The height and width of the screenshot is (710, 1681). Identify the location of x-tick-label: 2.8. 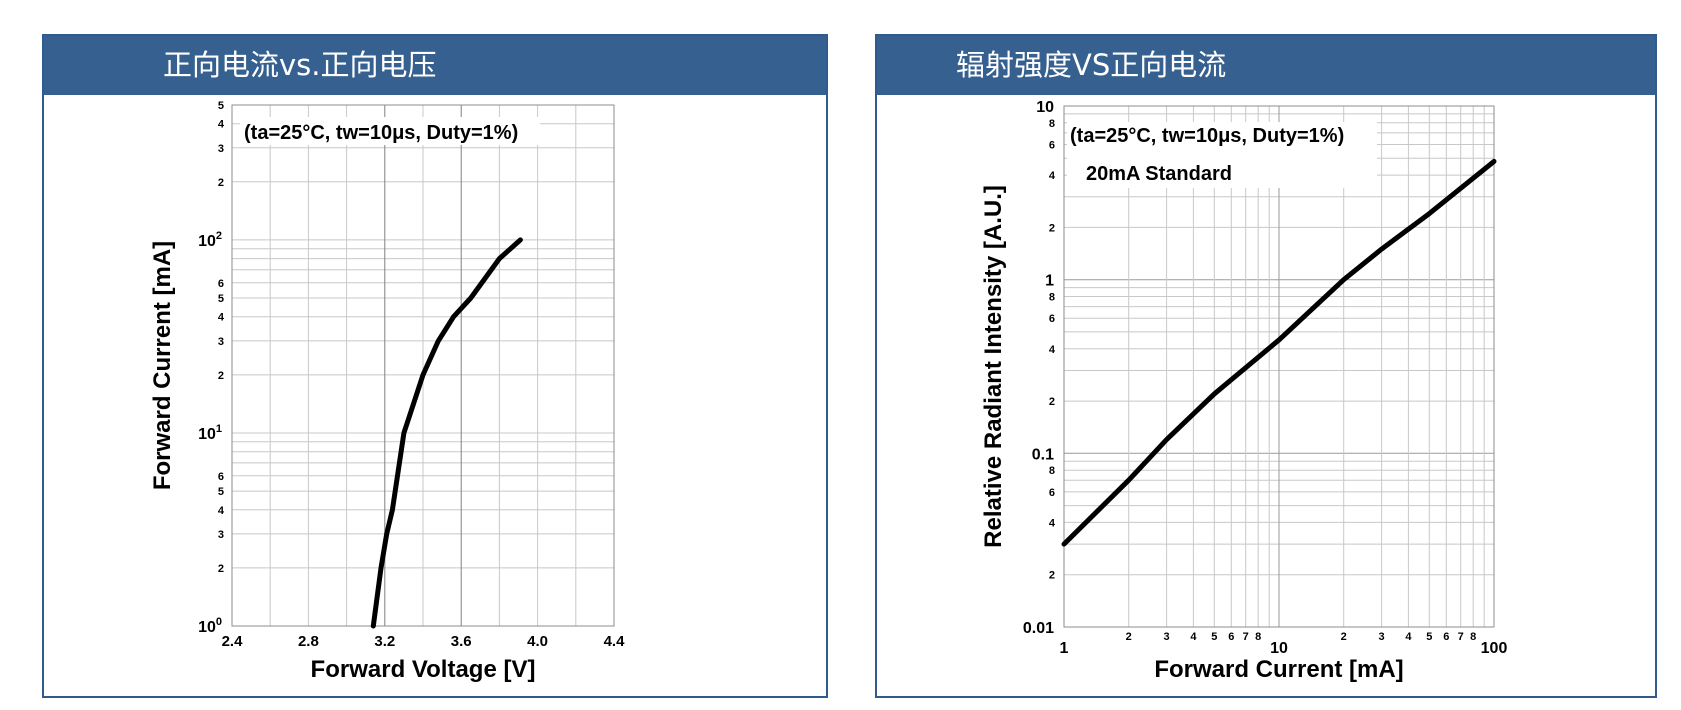
(308, 641).